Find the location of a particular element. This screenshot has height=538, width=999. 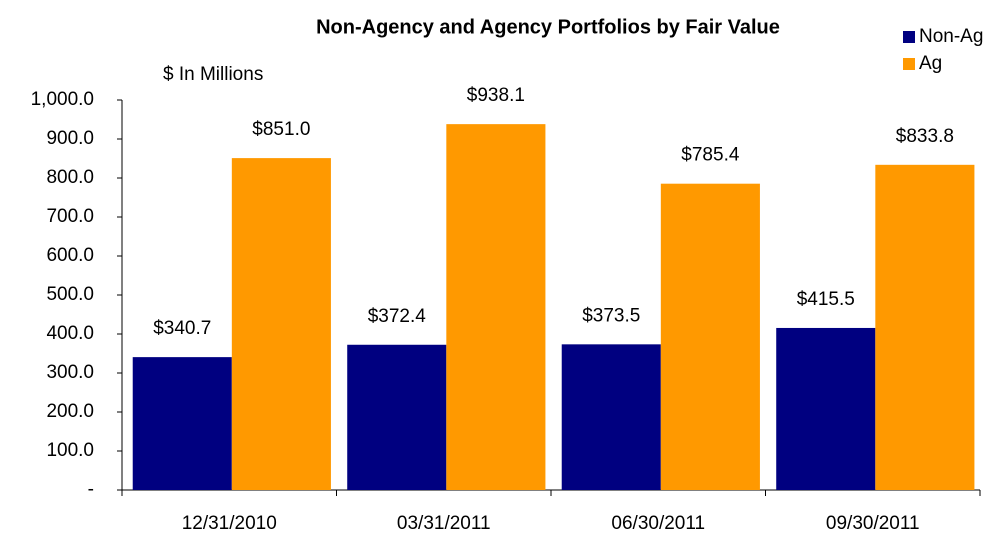

data-label: $785.4 is located at coordinates (710, 155).